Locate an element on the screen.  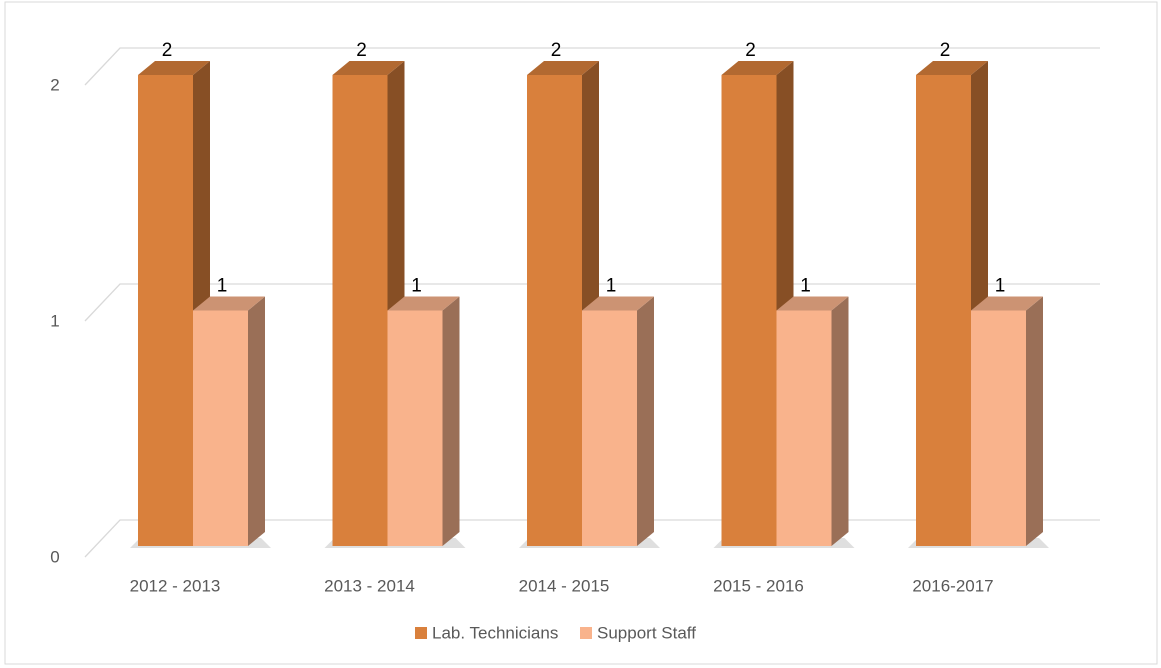
y-tick-label: 2 is located at coordinates (54, 84).